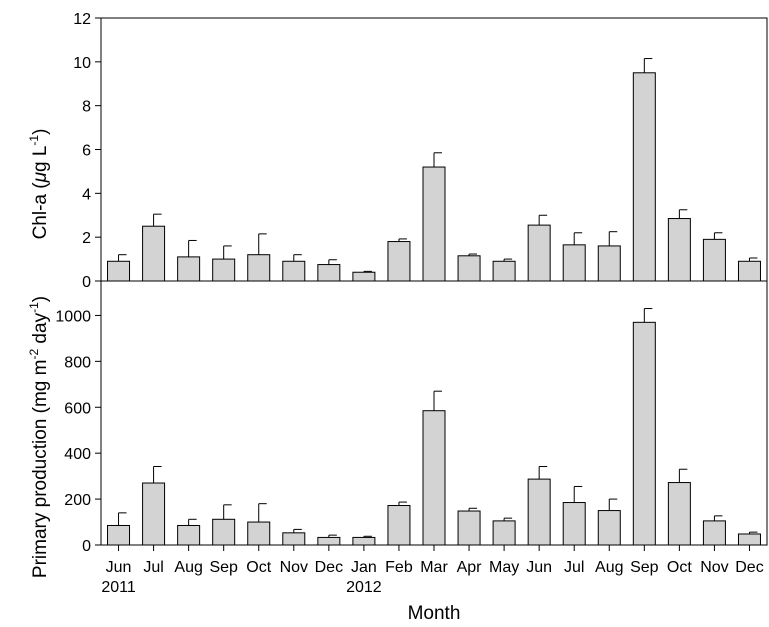  Describe the element at coordinates (86, 194) in the screenshot. I see `chl-a-y-tick-label: 4` at that location.